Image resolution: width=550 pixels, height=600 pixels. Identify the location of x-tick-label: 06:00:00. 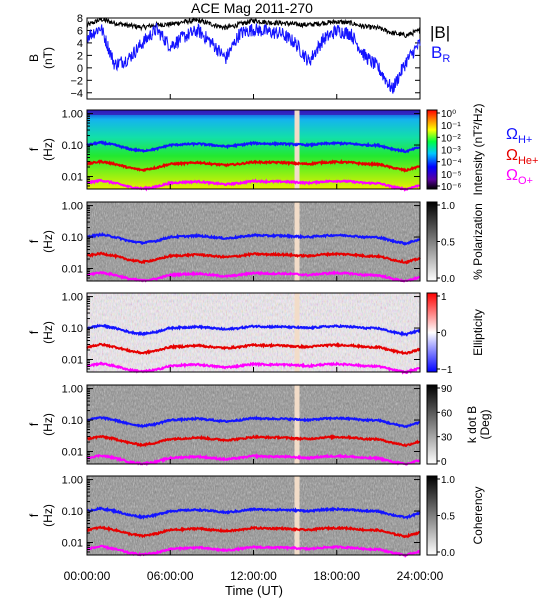
(170, 576).